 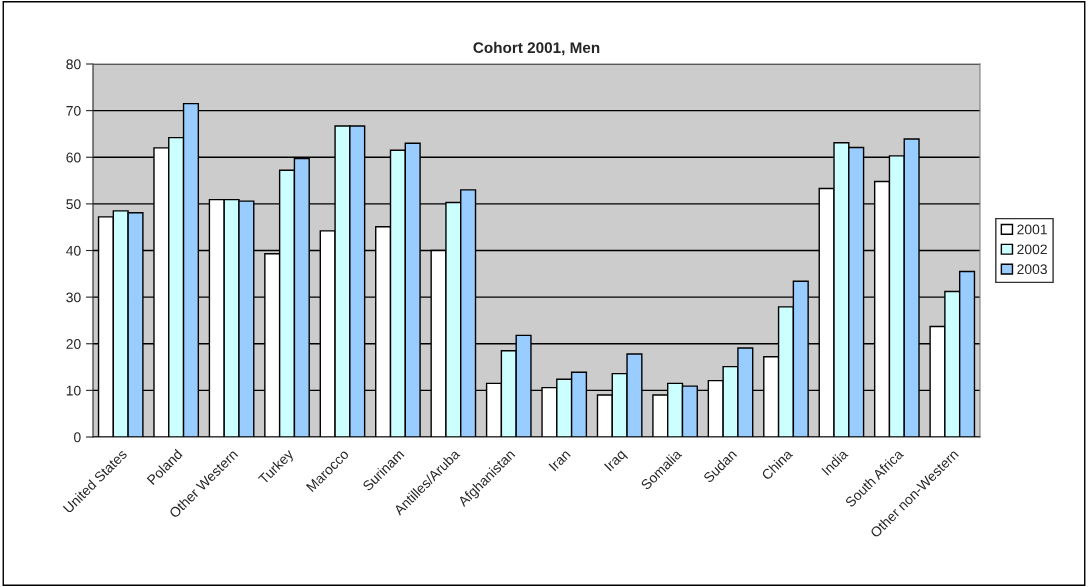 What do you see at coordinates (73, 64) in the screenshot?
I see `y-tick-label: 80` at bounding box center [73, 64].